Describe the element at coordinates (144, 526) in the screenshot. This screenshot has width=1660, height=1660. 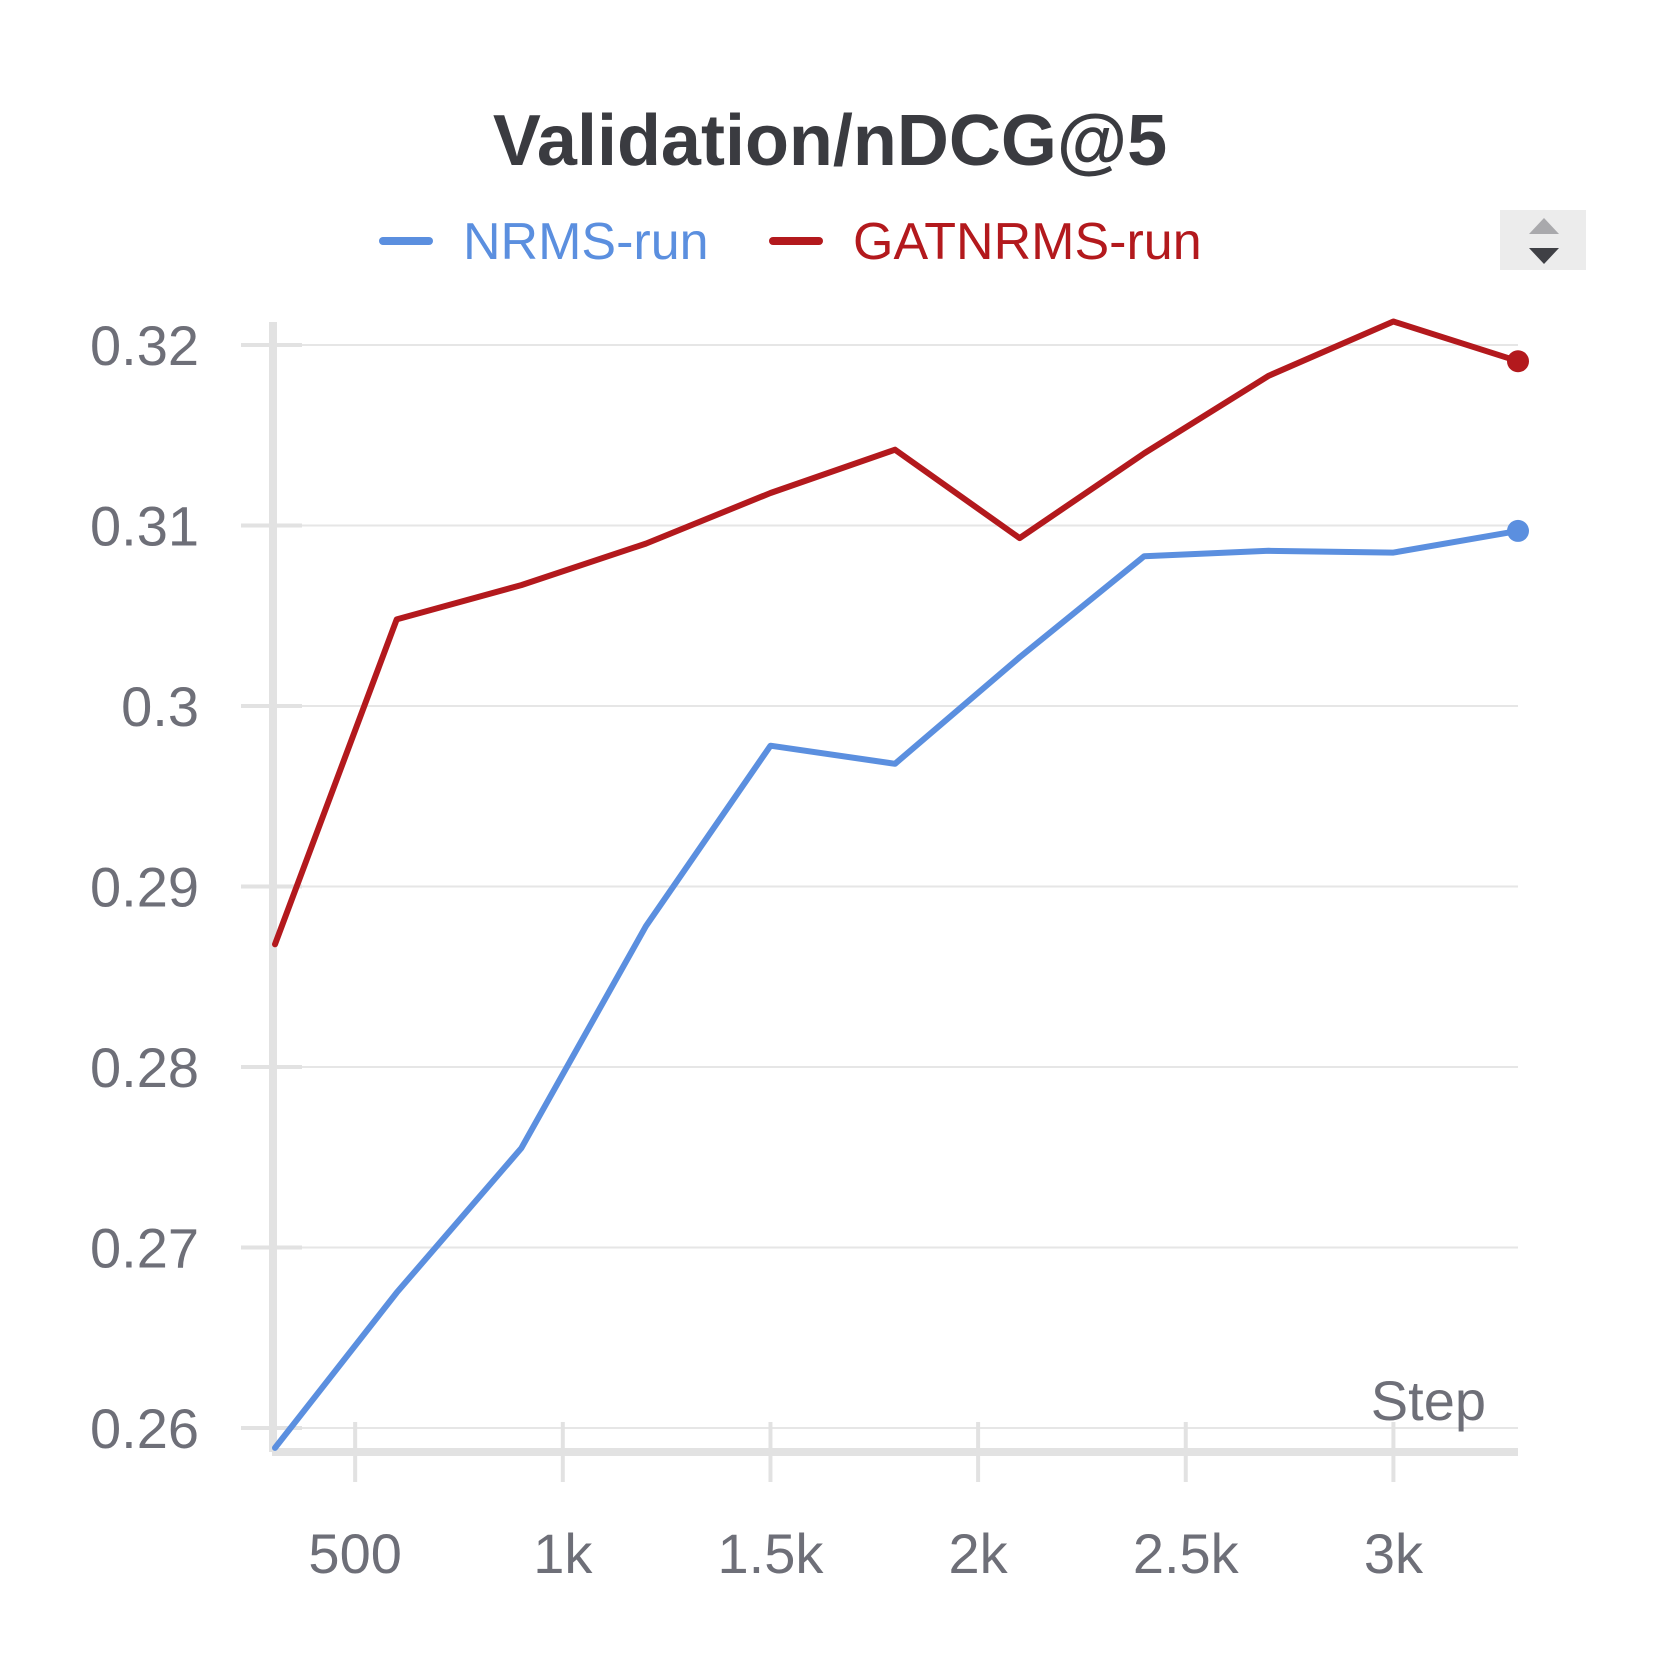
I see `y-tick-label: 0.31` at that location.